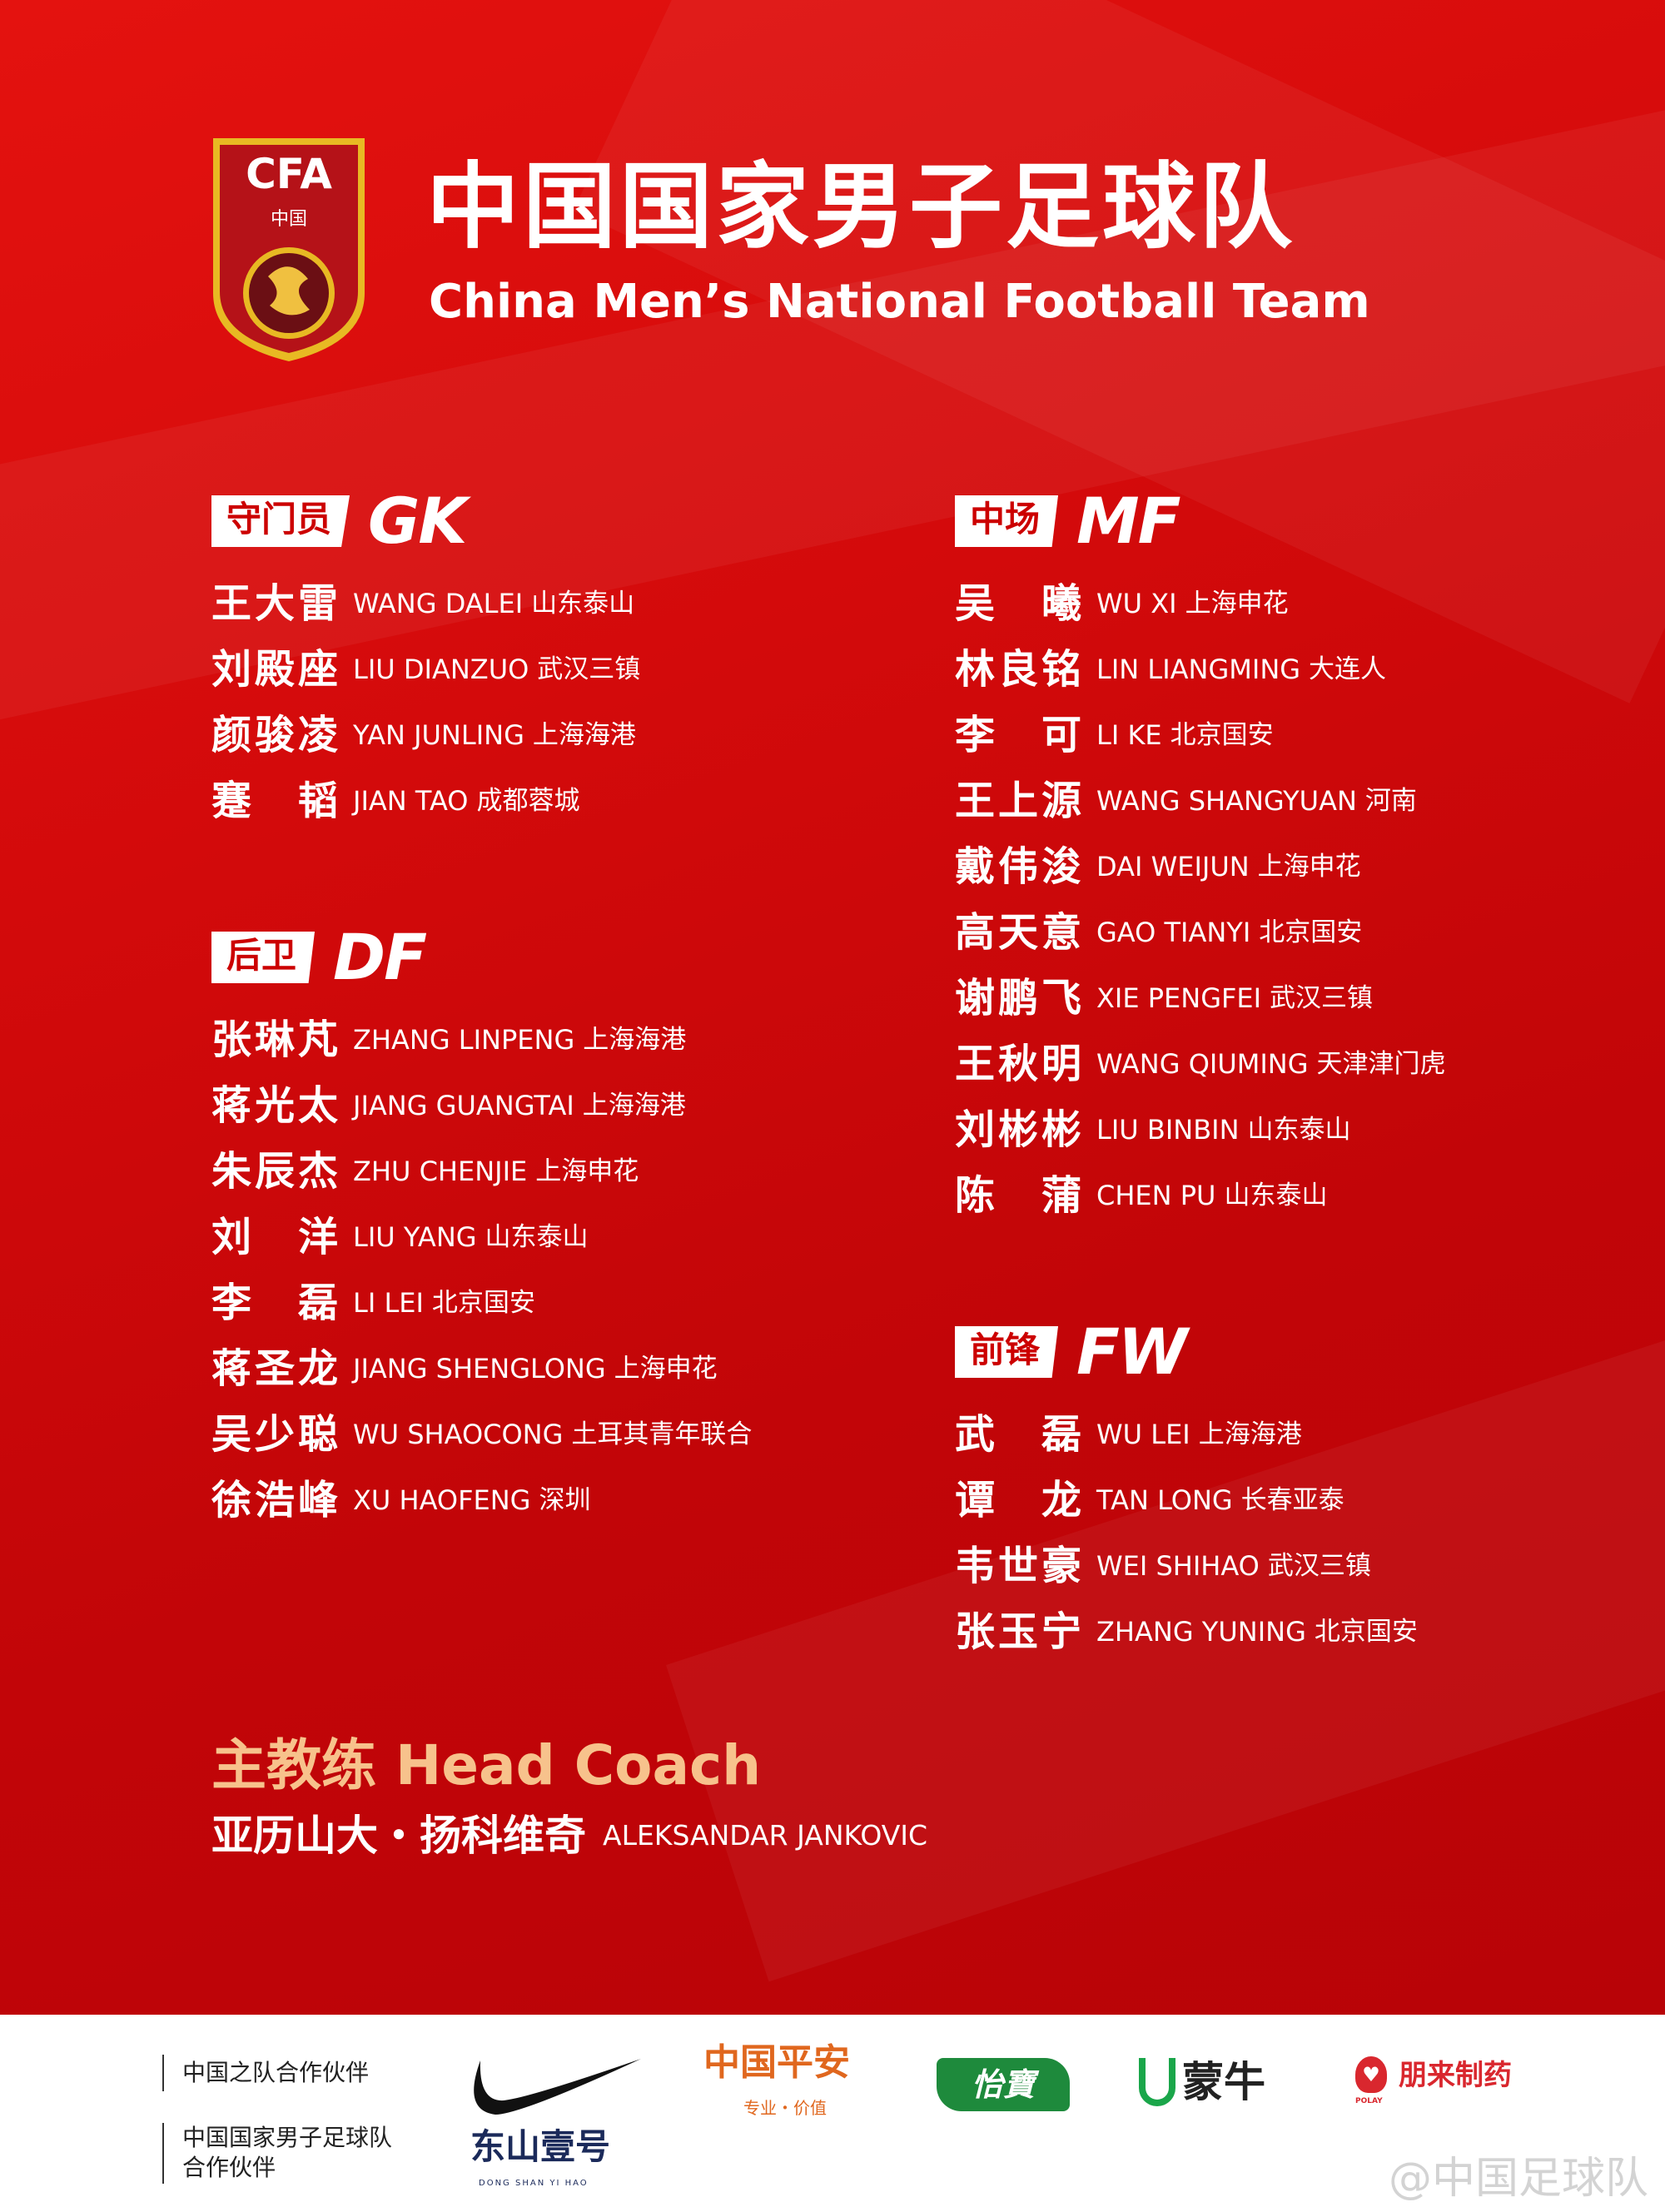  Describe the element at coordinates (482, 521) in the screenshot. I see `section-heading-gk: 守门员 GK` at that location.